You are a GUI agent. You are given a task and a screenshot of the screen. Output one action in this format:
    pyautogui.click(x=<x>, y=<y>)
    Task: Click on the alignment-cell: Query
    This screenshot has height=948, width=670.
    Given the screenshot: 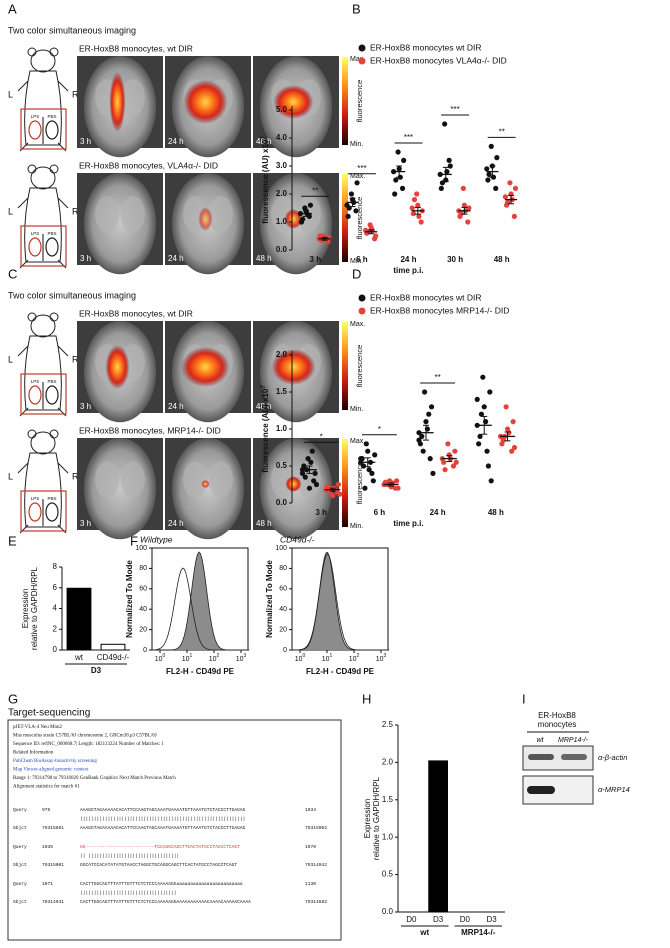 What is the action you would take?
    pyautogui.click(x=20, y=847)
    